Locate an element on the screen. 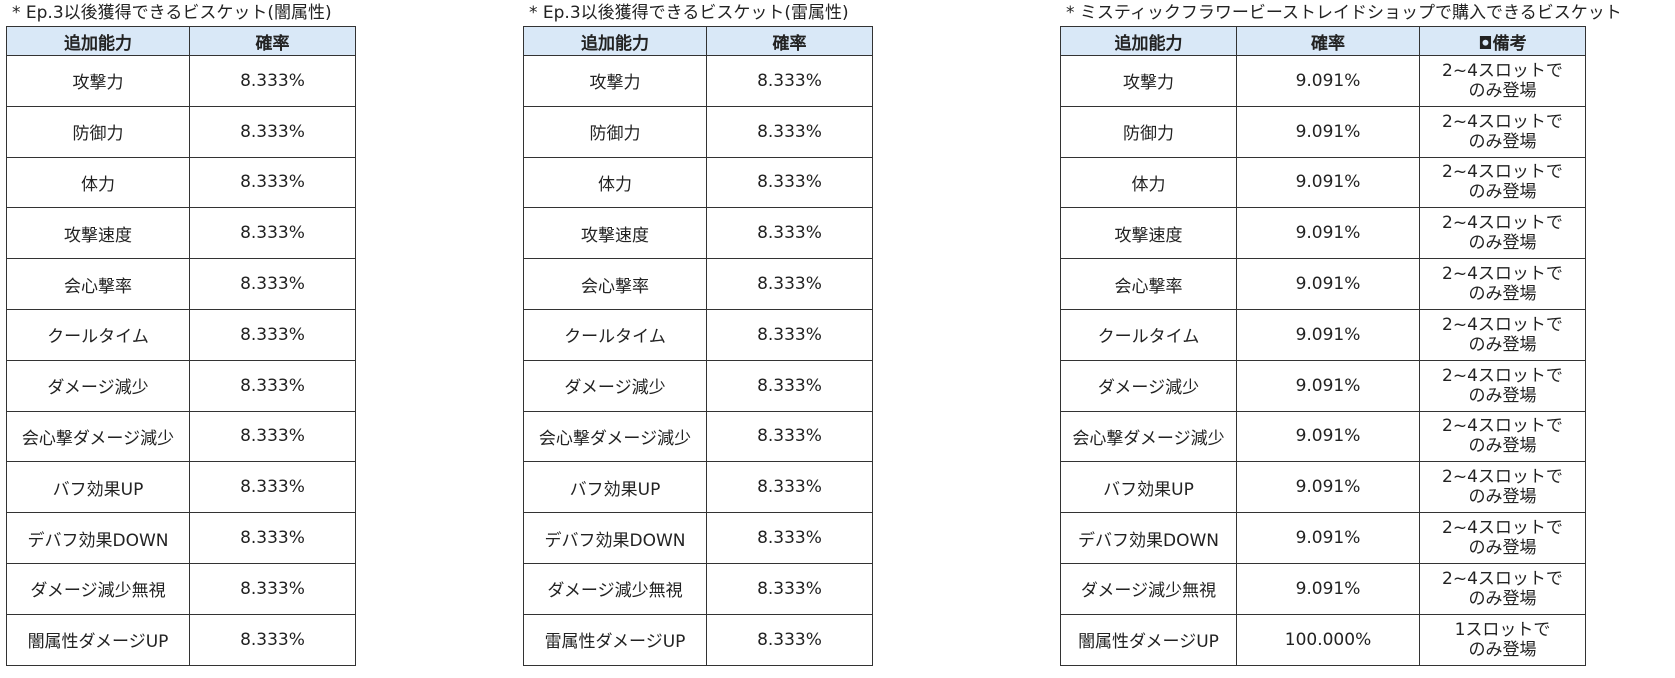 This screenshot has height=678, width=1675. cell-ability: 攻撃速度 is located at coordinates (1148, 233).